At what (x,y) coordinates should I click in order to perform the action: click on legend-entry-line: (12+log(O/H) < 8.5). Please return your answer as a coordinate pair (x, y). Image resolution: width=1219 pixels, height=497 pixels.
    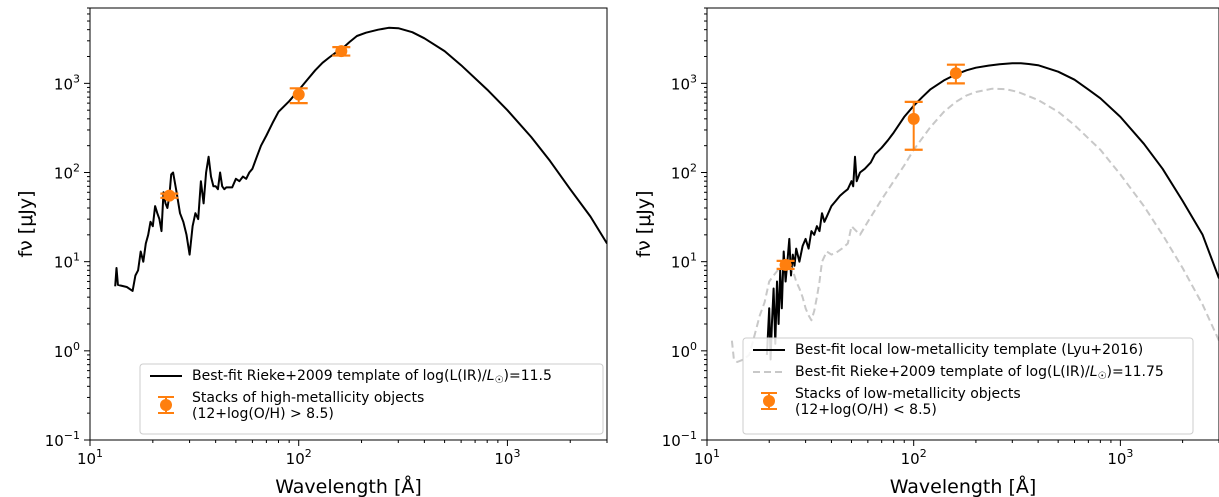
    Looking at the image, I should click on (866, 410).